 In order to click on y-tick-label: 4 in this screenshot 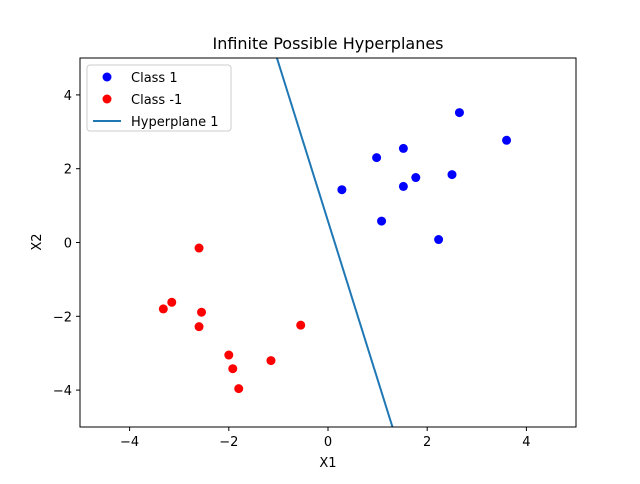, I will do `click(68, 96)`.